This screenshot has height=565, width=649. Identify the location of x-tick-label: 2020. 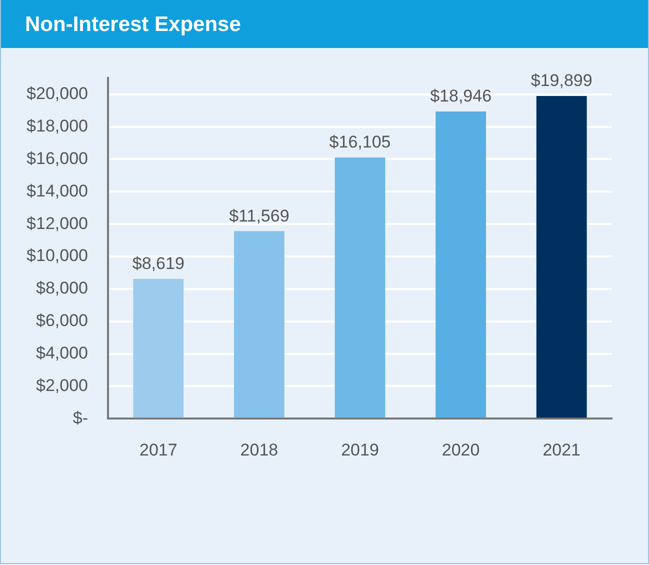
(461, 450).